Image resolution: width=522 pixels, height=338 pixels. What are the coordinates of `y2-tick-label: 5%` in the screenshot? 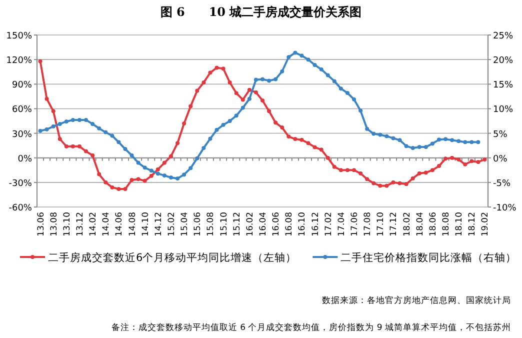 It's located at (500, 135).